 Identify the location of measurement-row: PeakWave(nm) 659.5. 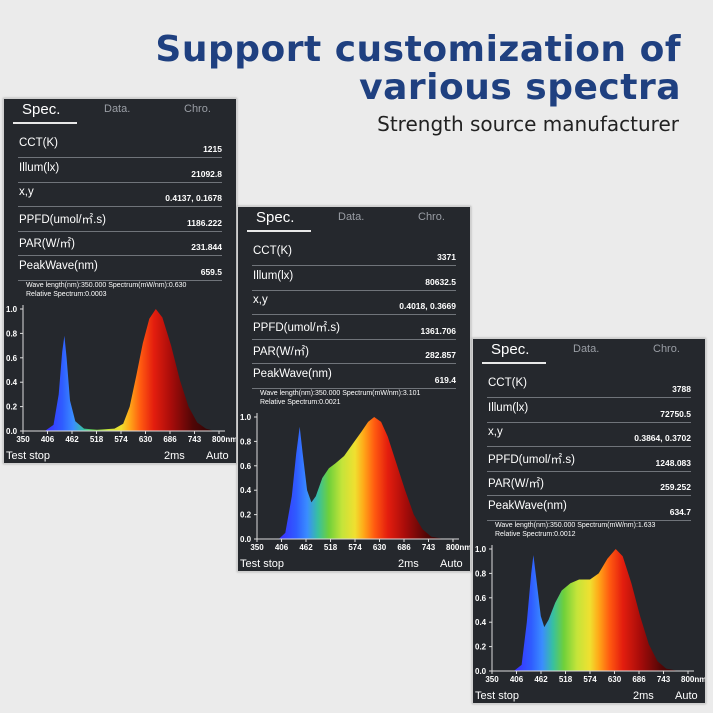
(120, 269).